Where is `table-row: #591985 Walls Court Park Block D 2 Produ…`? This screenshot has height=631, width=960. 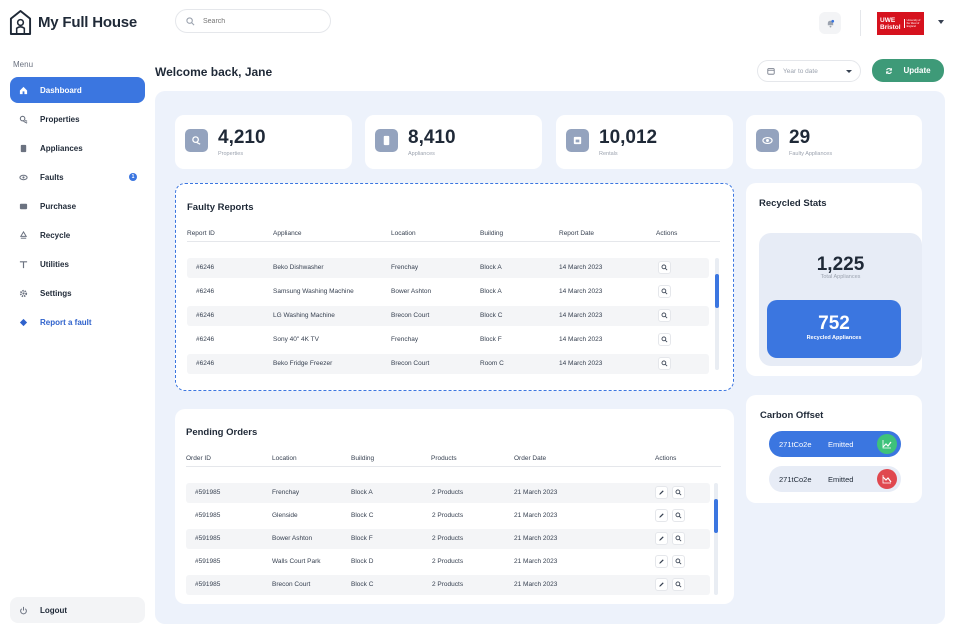 table-row: #591985 Walls Court Park Block D 2 Produ… is located at coordinates (448, 562).